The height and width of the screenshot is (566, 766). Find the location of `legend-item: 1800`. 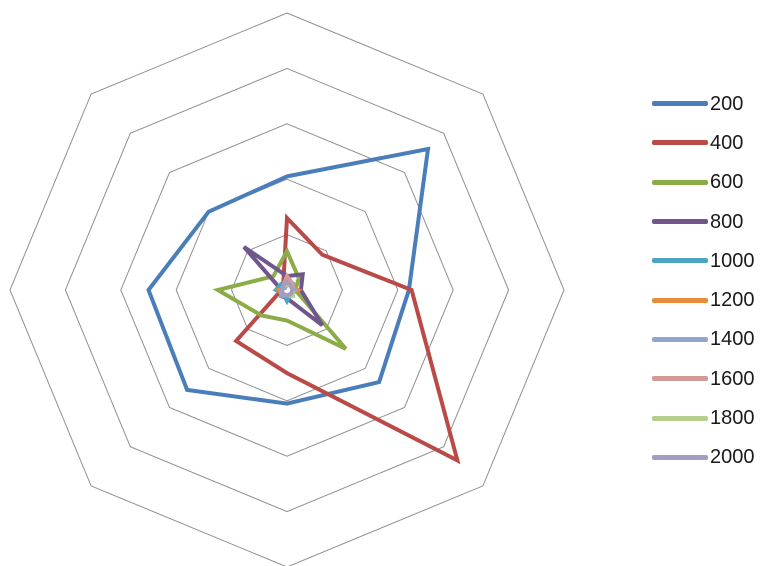

legend-item: 1800 is located at coordinates (703, 417).